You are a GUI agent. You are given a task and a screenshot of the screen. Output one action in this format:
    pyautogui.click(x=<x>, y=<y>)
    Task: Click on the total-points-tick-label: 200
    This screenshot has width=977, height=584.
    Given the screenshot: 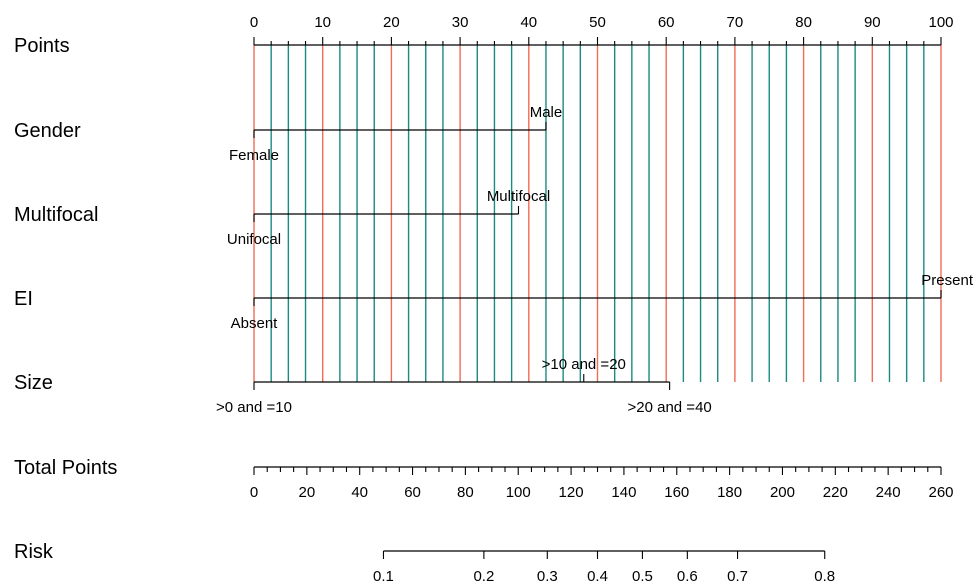 What is the action you would take?
    pyautogui.click(x=782, y=492)
    